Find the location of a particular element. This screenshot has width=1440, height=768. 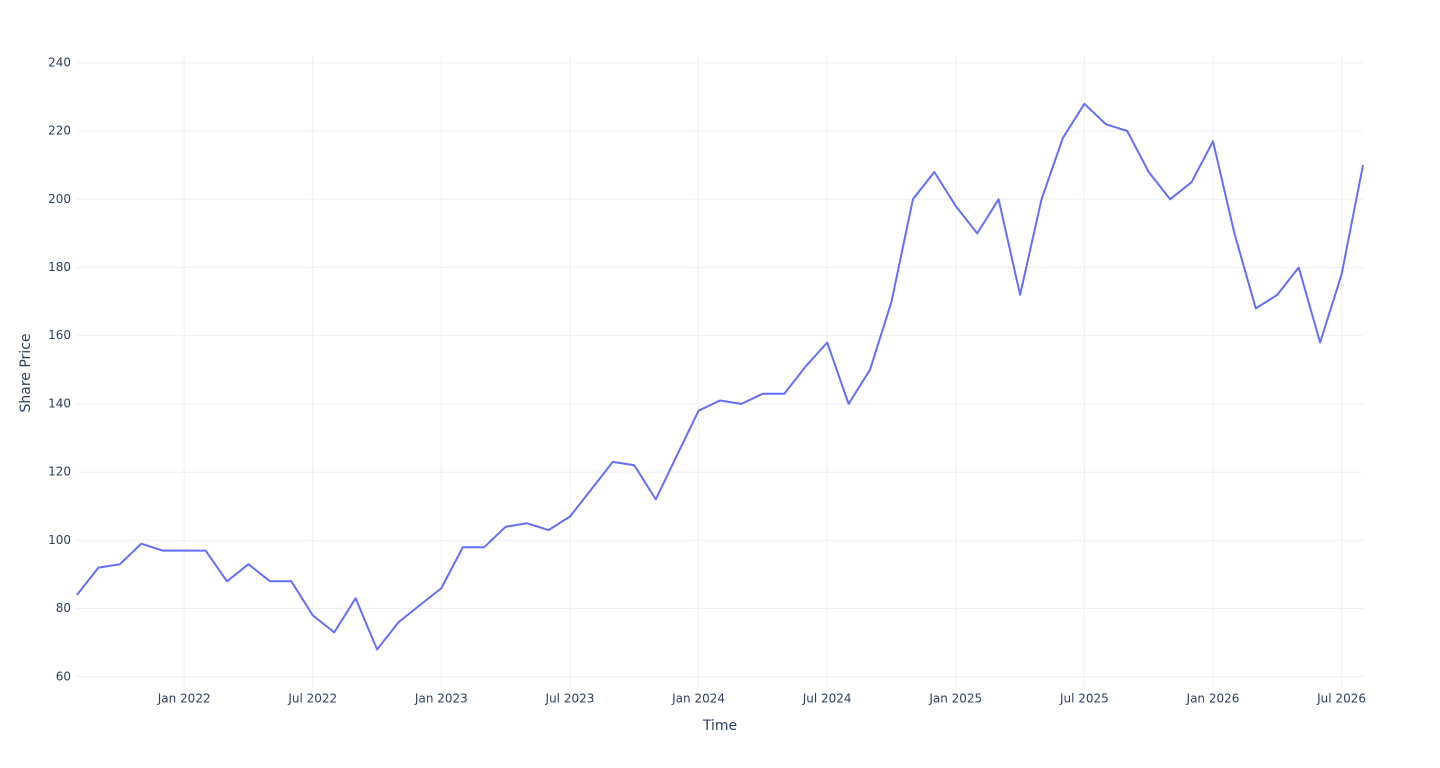

y-axis-title: Share Price is located at coordinates (26, 372).